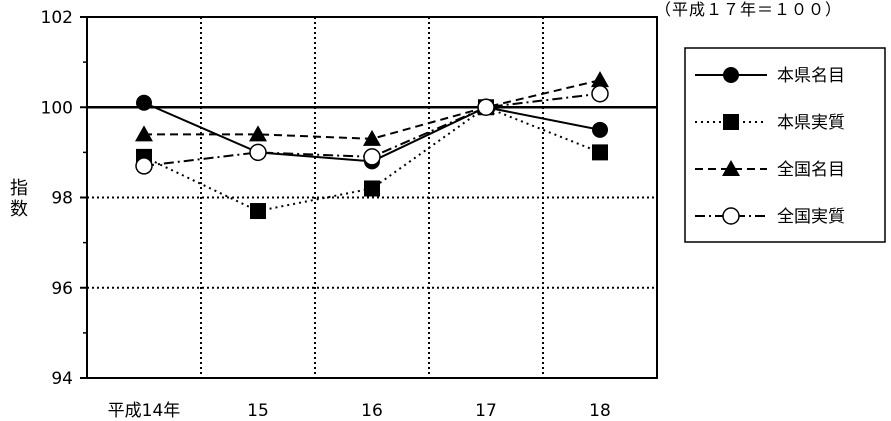 The image size is (891, 421). Describe the element at coordinates (372, 411) in the screenshot. I see `x-tick-label: 16` at that location.